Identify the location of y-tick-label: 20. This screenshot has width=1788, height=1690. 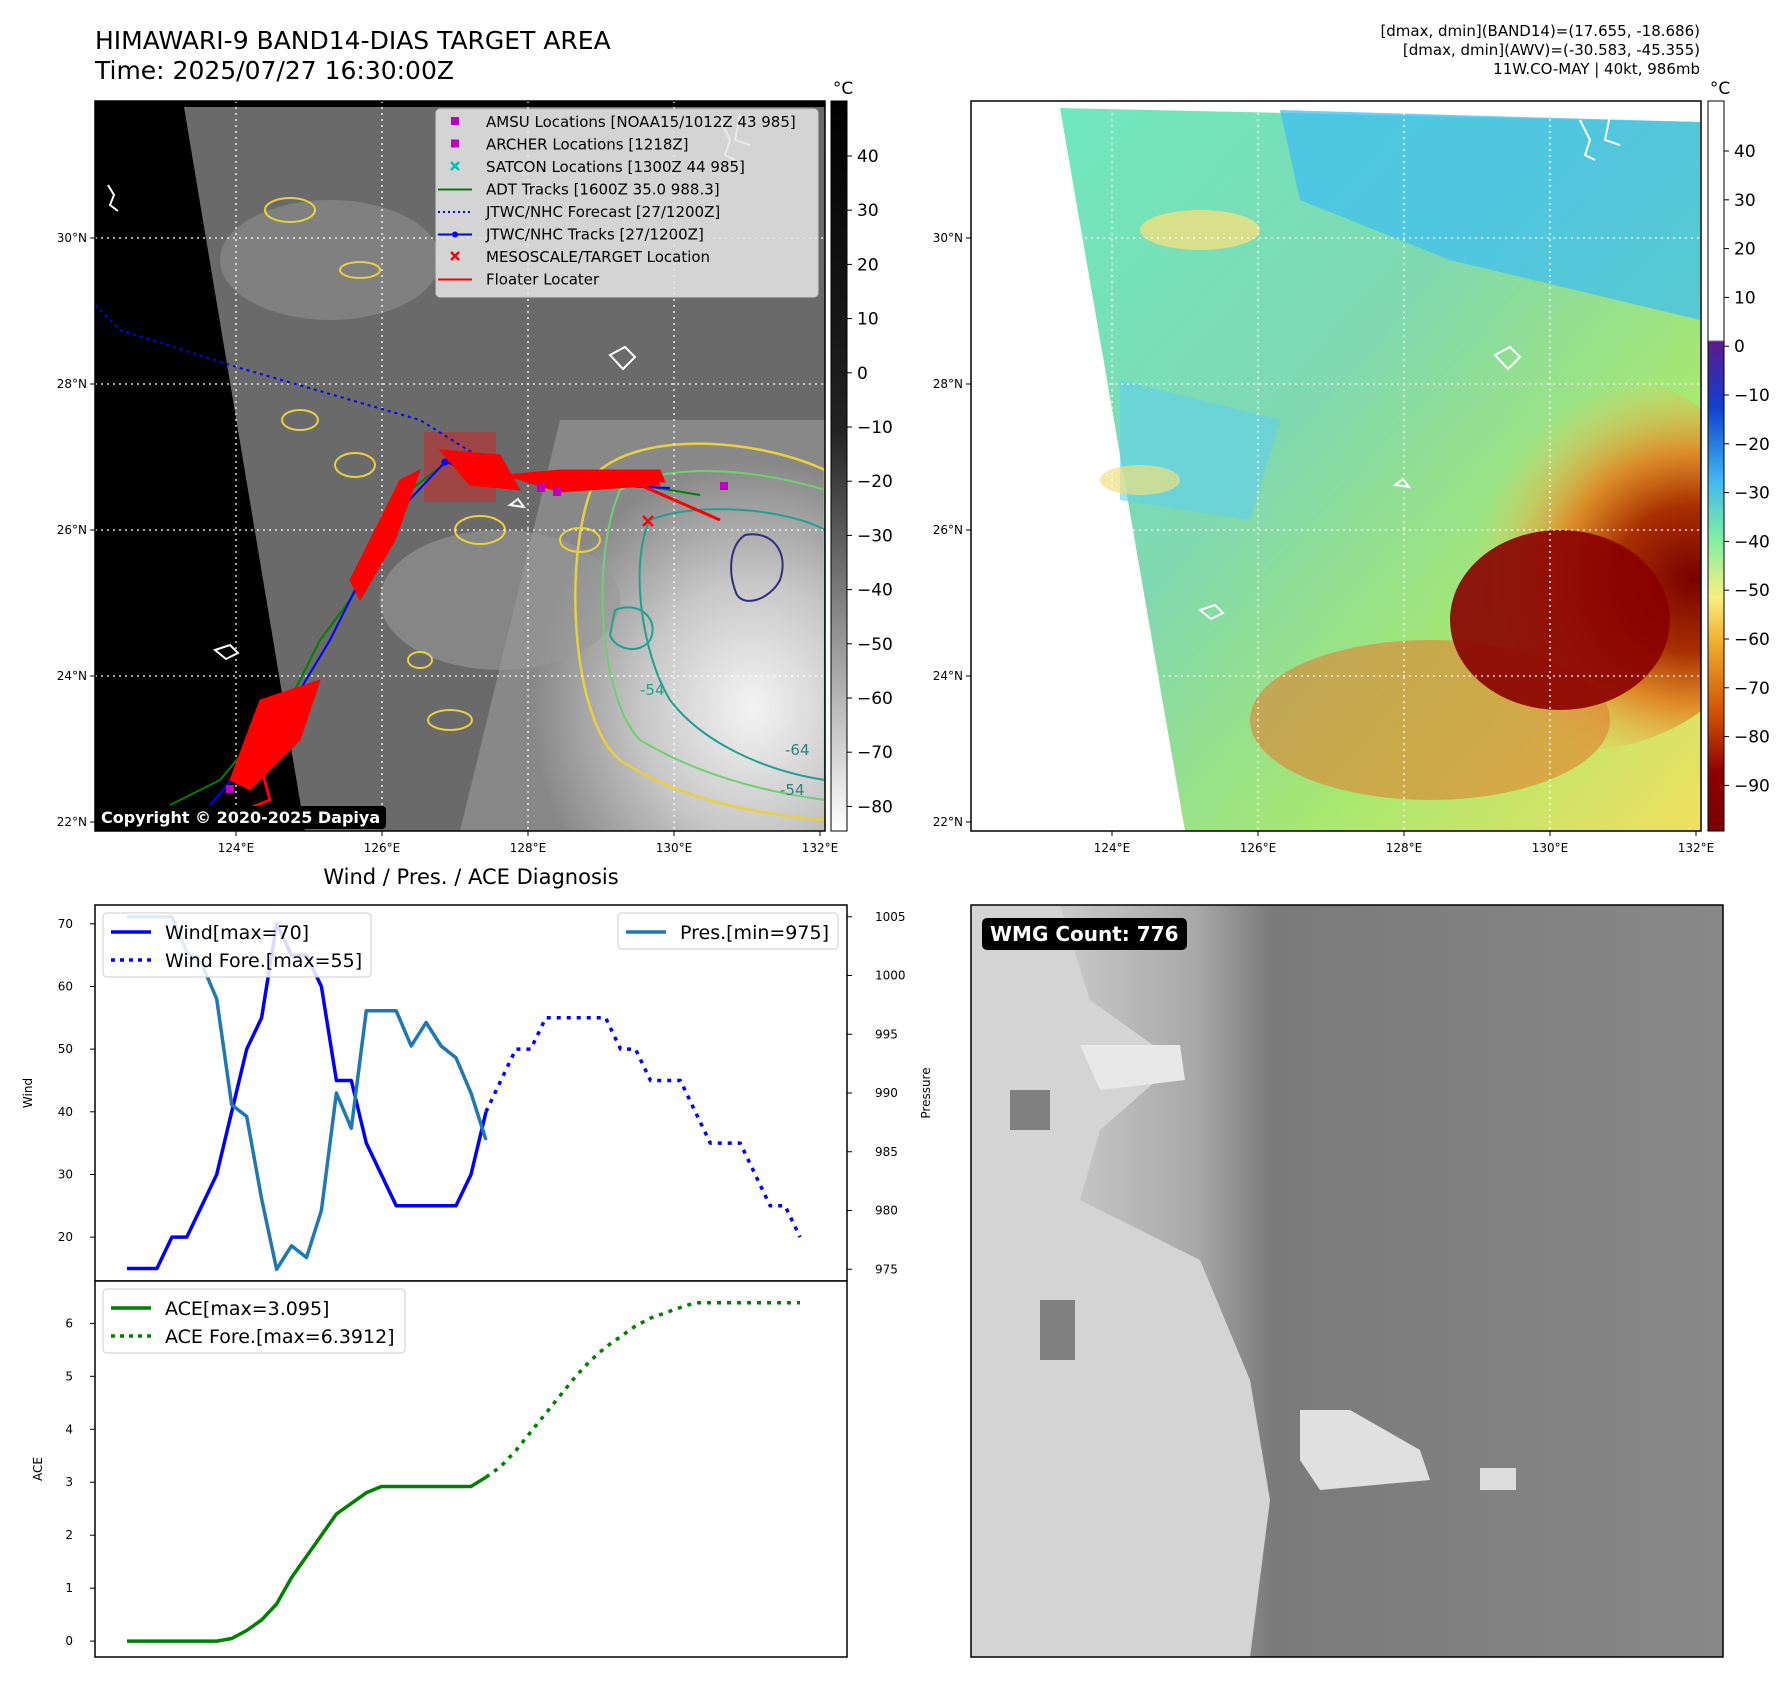
(65, 1237).